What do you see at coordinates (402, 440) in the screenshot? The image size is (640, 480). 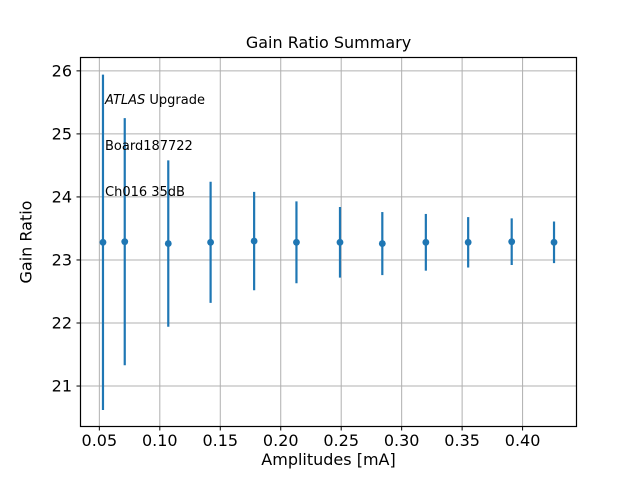 I see `x-tick-label: 0.30` at bounding box center [402, 440].